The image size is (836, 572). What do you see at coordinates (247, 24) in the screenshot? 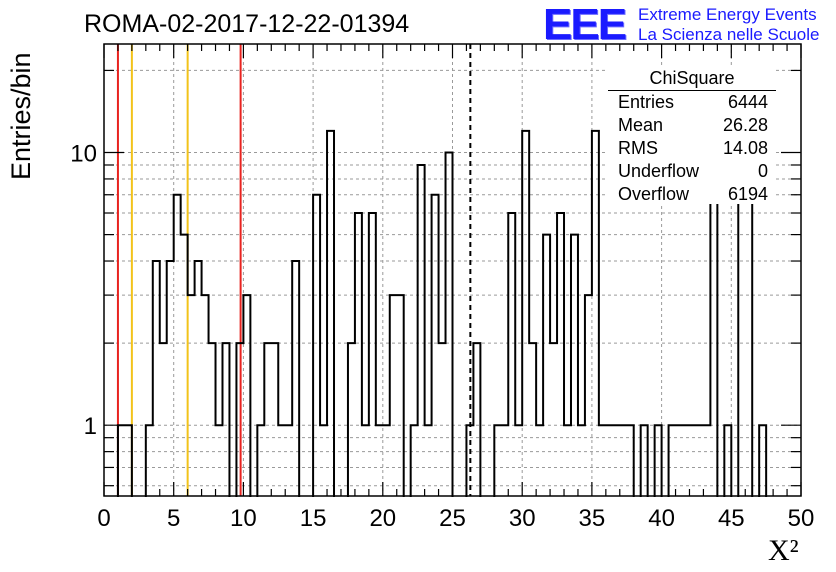
I see `run-title: ROMA-02-2017-12-22-01394` at bounding box center [247, 24].